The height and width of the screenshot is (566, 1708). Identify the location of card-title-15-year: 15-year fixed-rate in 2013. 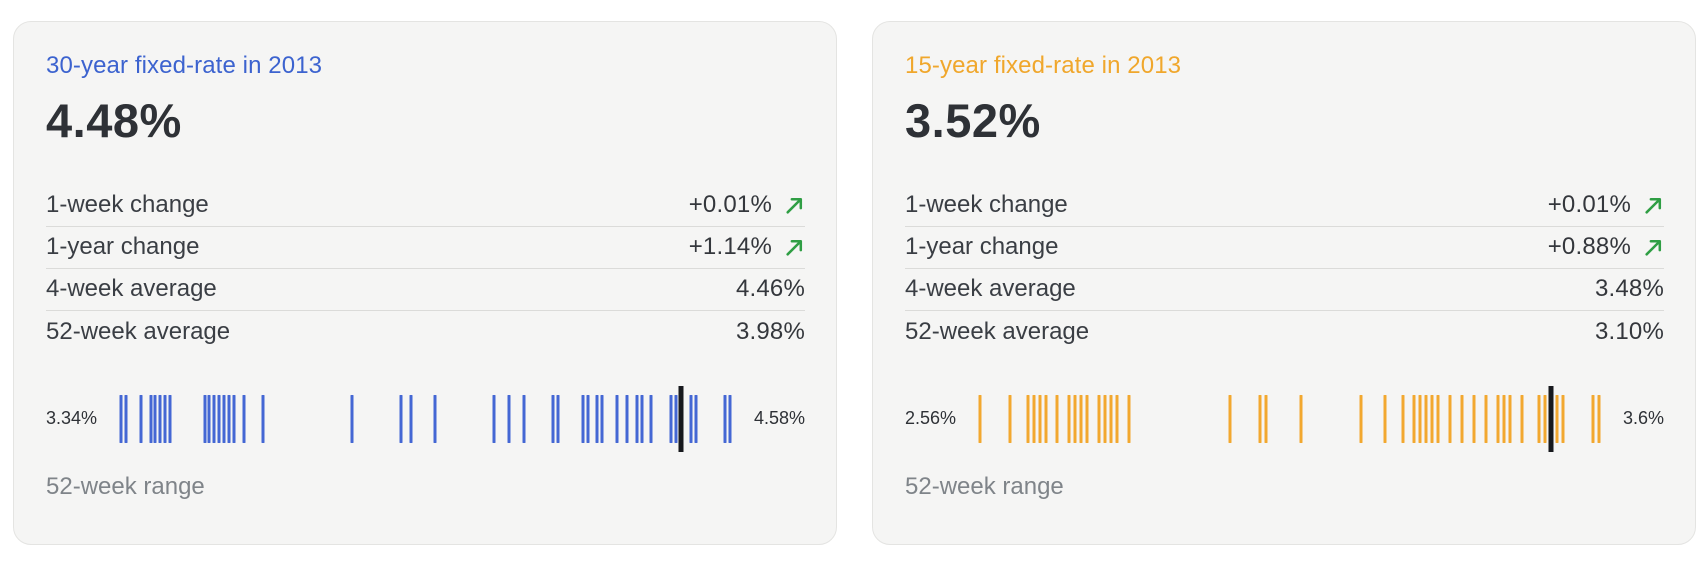
(1043, 65).